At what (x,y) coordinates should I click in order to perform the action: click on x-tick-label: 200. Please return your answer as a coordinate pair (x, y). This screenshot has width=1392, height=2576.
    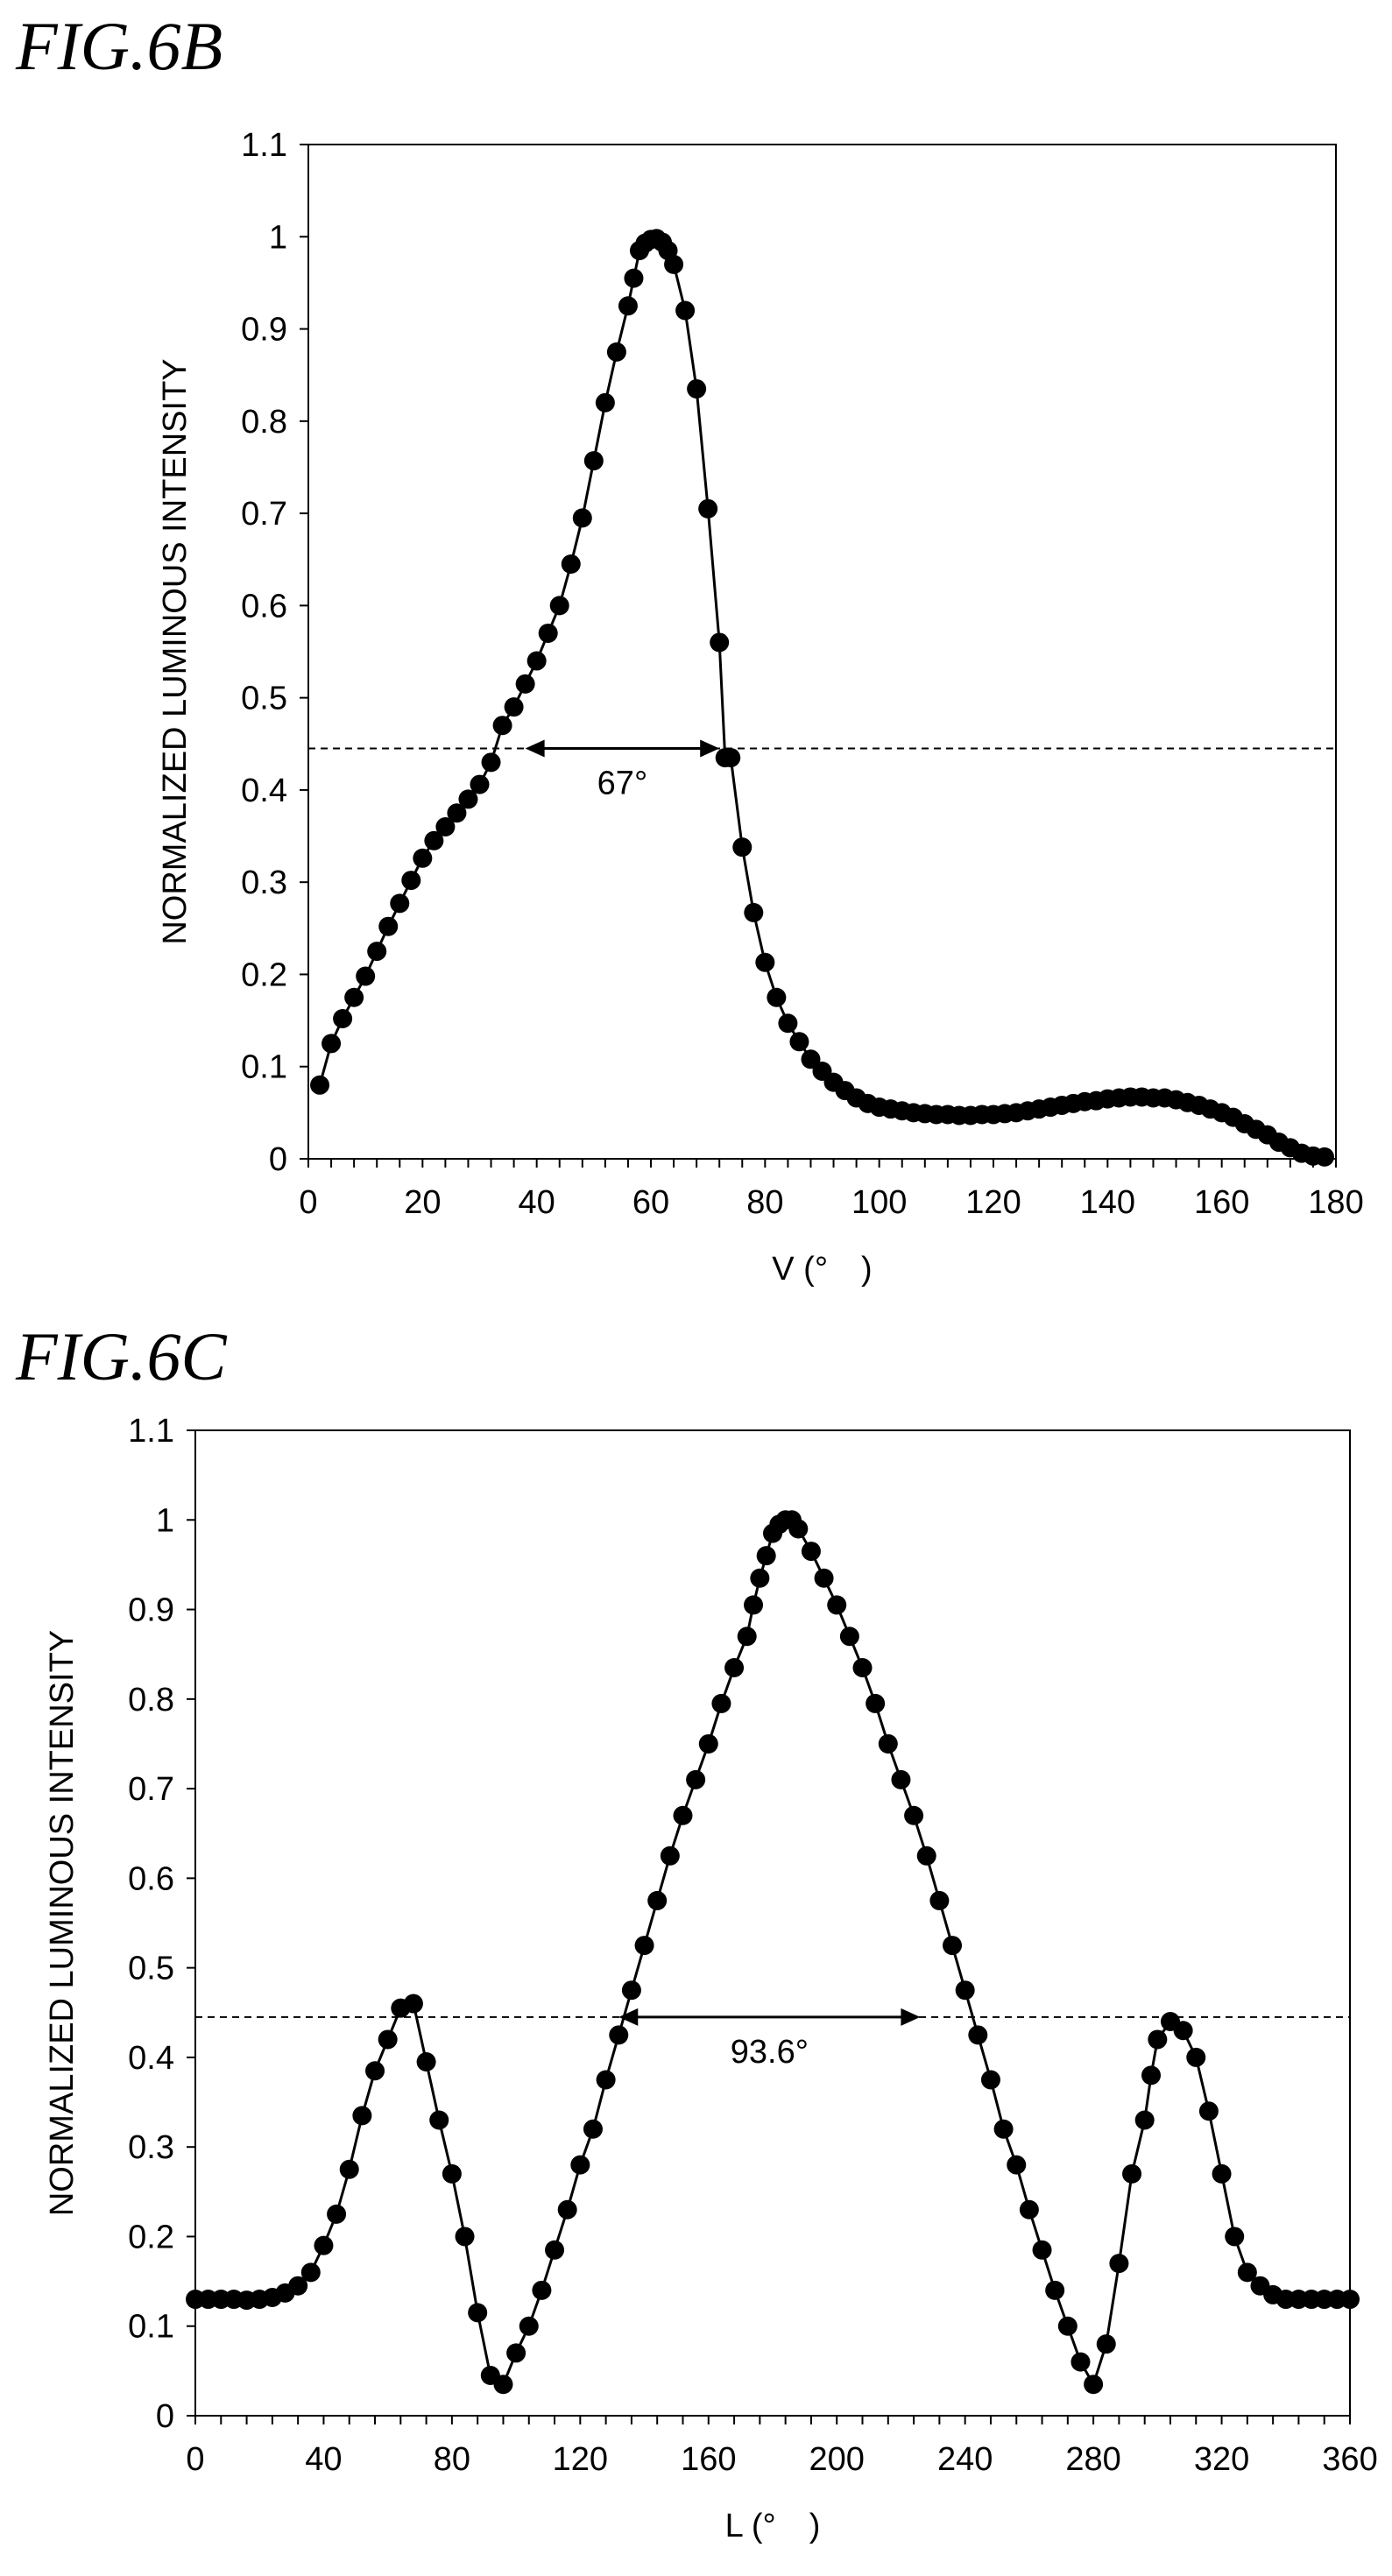
    Looking at the image, I should click on (837, 2460).